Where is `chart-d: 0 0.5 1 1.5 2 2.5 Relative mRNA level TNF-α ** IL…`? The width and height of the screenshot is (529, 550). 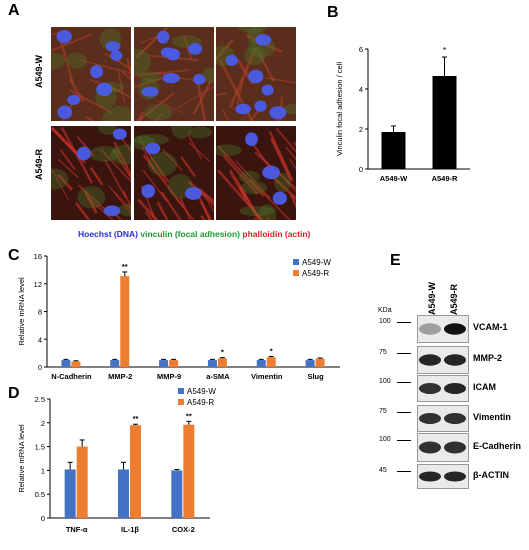 chart-d: 0 0.5 1 1.5 2 2.5 Relative mRNA level TNF-α ** IL… is located at coordinates (116, 461).